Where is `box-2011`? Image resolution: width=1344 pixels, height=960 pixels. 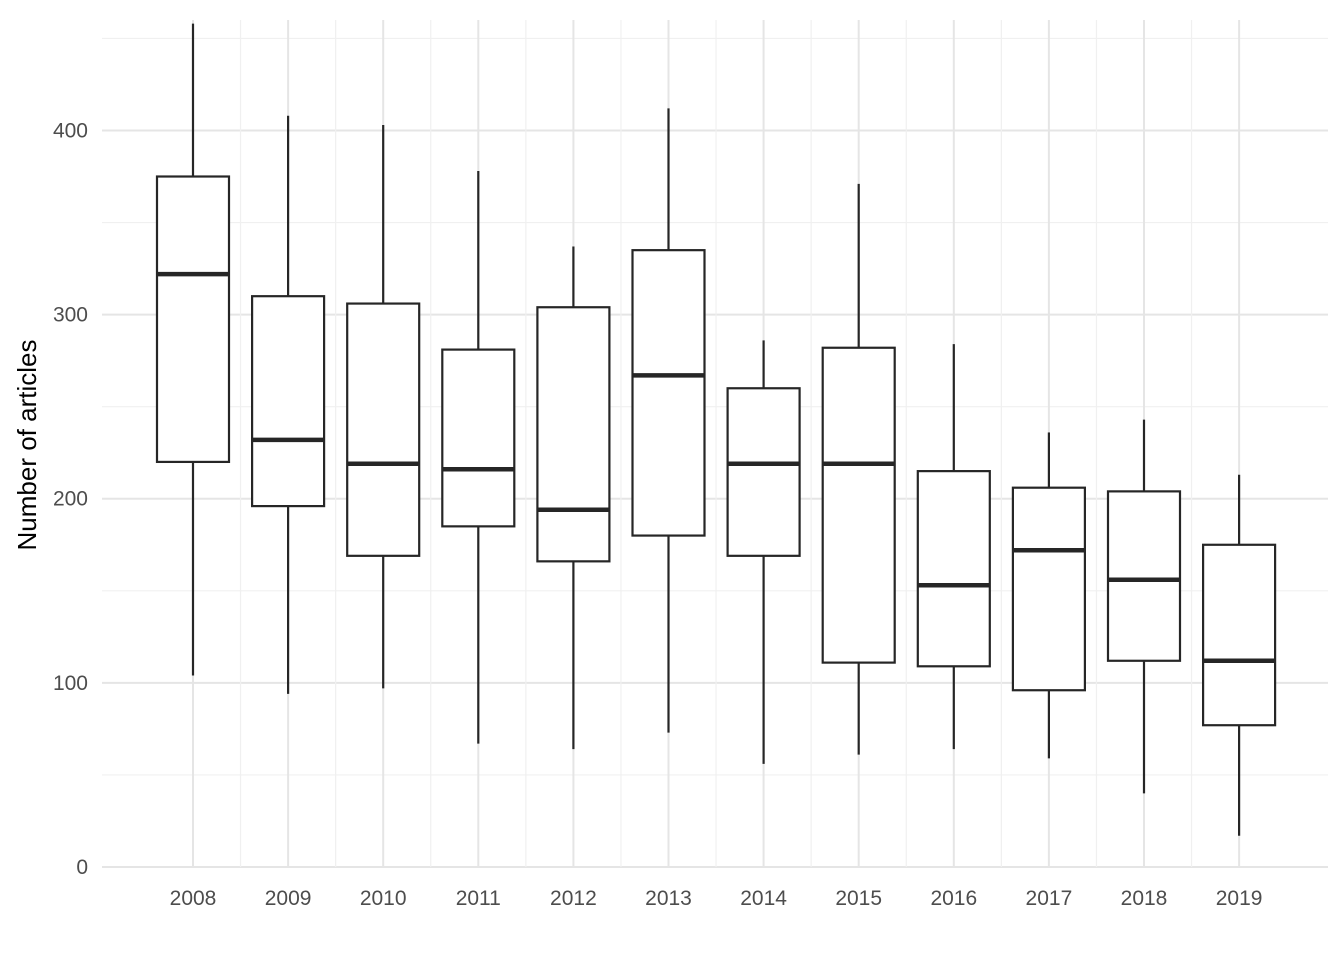 box-2011 is located at coordinates (478, 457).